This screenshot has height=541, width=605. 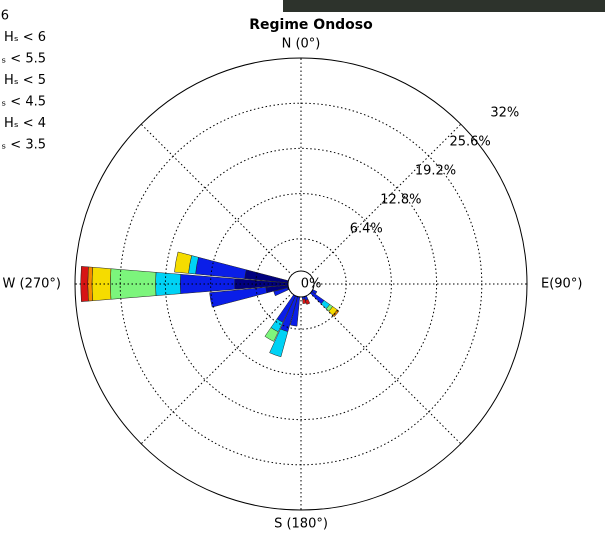 What do you see at coordinates (23, 145) in the screenshot?
I see `legend-label: Hₛ < 3.5` at bounding box center [23, 145].